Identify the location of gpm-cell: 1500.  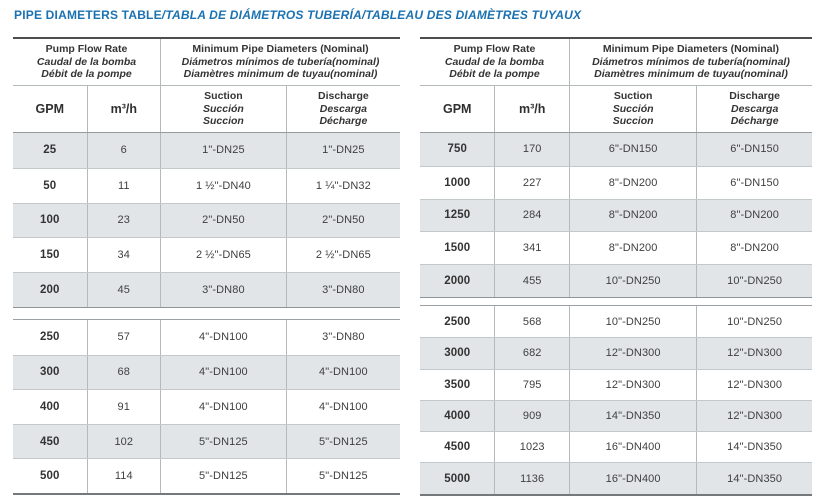
(457, 248).